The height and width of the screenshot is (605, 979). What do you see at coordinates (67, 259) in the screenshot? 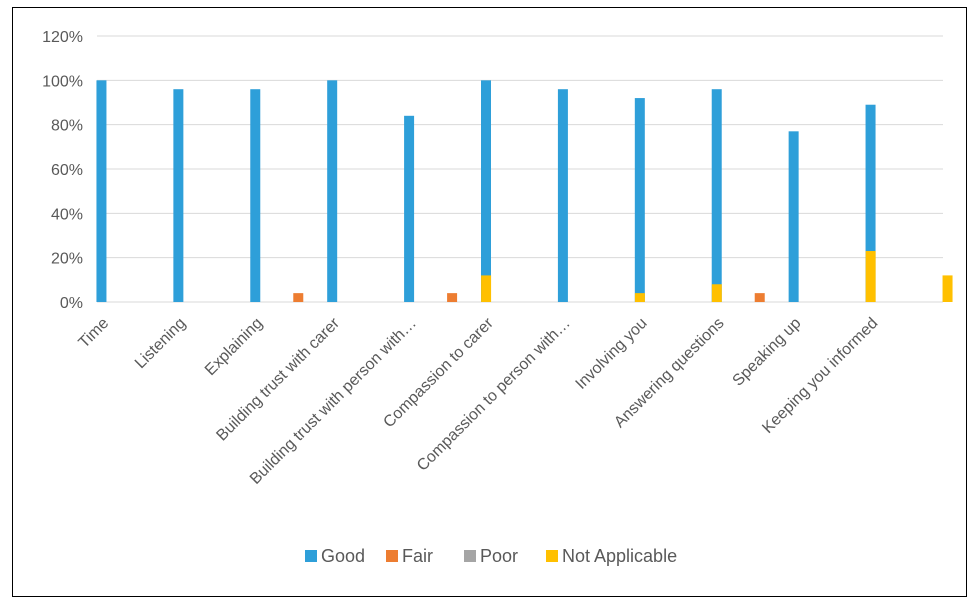
I see `y-tick-label: 20%` at bounding box center [67, 259].